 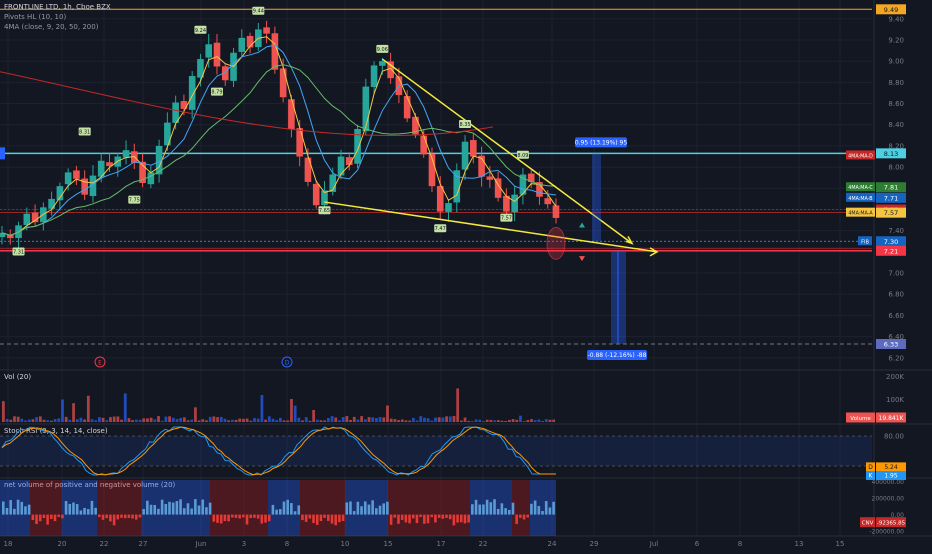 What do you see at coordinates (860, 419) in the screenshot?
I see `volume-name-tag: Volume` at bounding box center [860, 419].